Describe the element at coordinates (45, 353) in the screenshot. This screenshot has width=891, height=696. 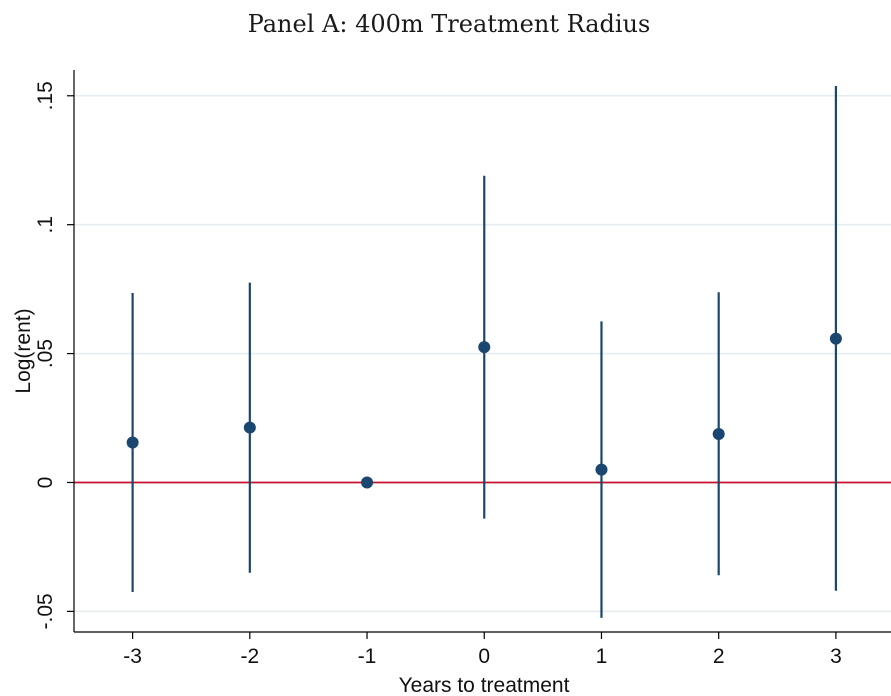
I see `y-tick-label: .05` at that location.